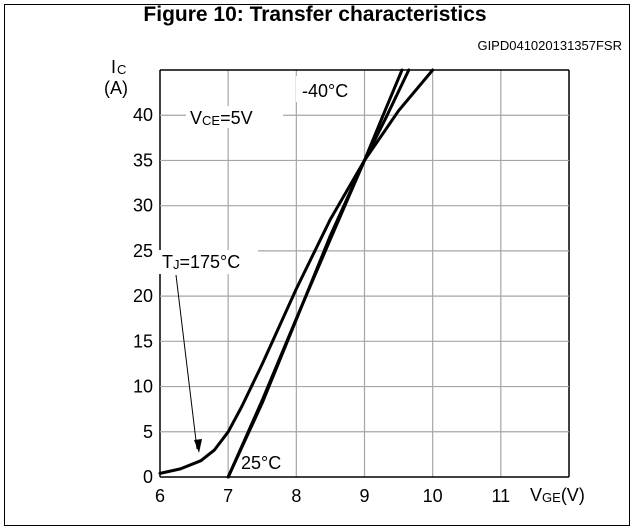 The width and height of the screenshot is (636, 530). Describe the element at coordinates (143, 251) in the screenshot. I see `y-tick-label: 25` at that location.